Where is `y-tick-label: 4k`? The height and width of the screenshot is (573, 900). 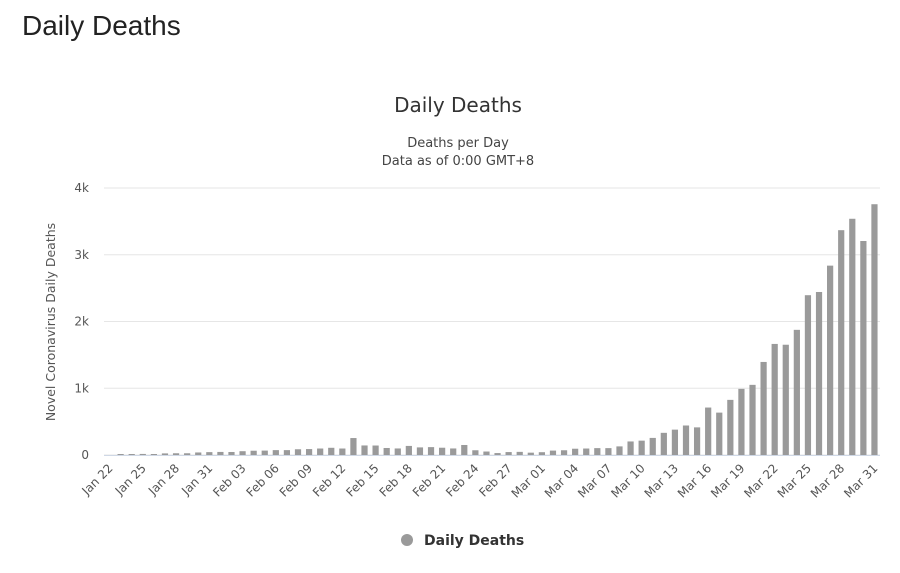 y-tick-label: 4k is located at coordinates (81, 188).